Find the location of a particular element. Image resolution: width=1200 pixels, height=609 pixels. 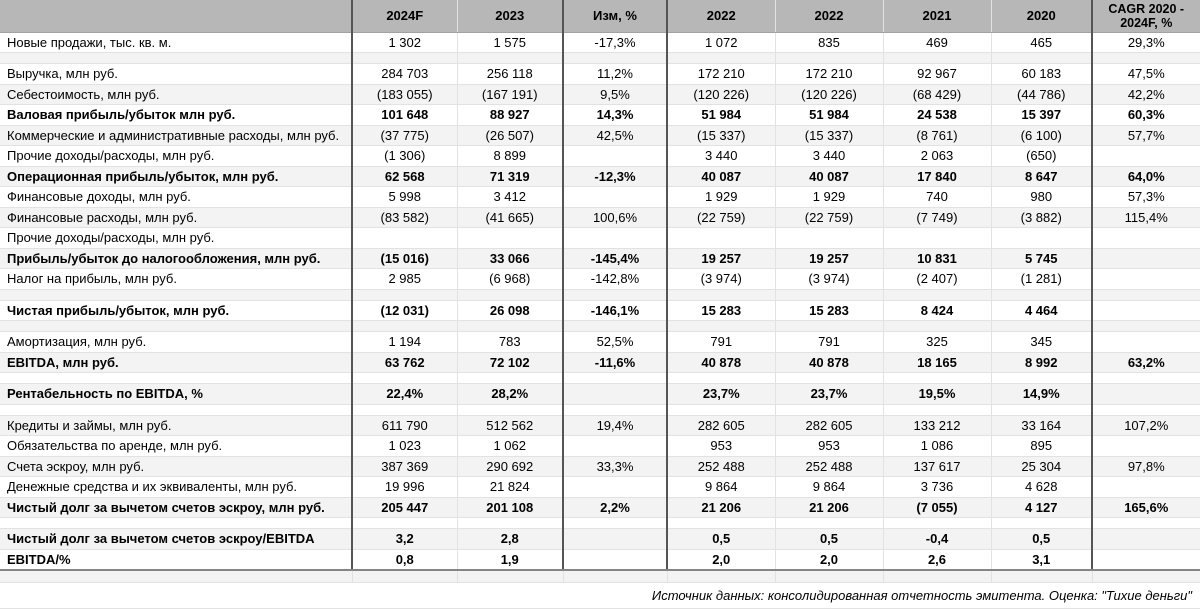

value-cell: (22 759) is located at coordinates (829, 217).